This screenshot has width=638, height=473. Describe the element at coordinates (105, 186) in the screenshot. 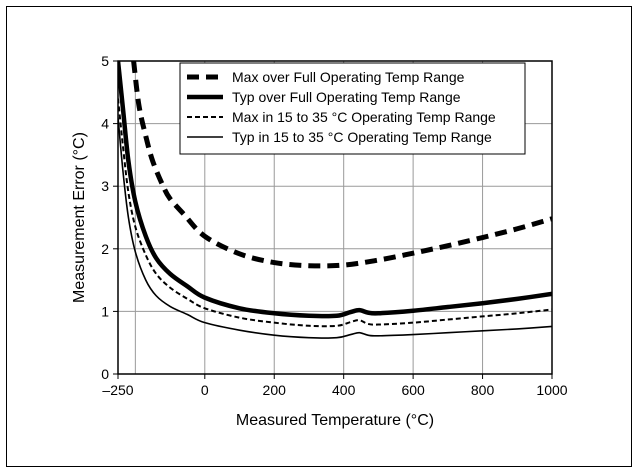

I see `y-tick-label: 3` at that location.